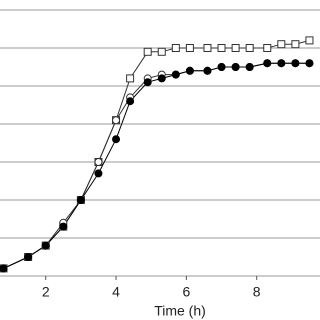 Image resolution: width=320 pixels, height=320 pixels. What do you see at coordinates (257, 292) in the screenshot?
I see `x-tick-label: 8` at bounding box center [257, 292].